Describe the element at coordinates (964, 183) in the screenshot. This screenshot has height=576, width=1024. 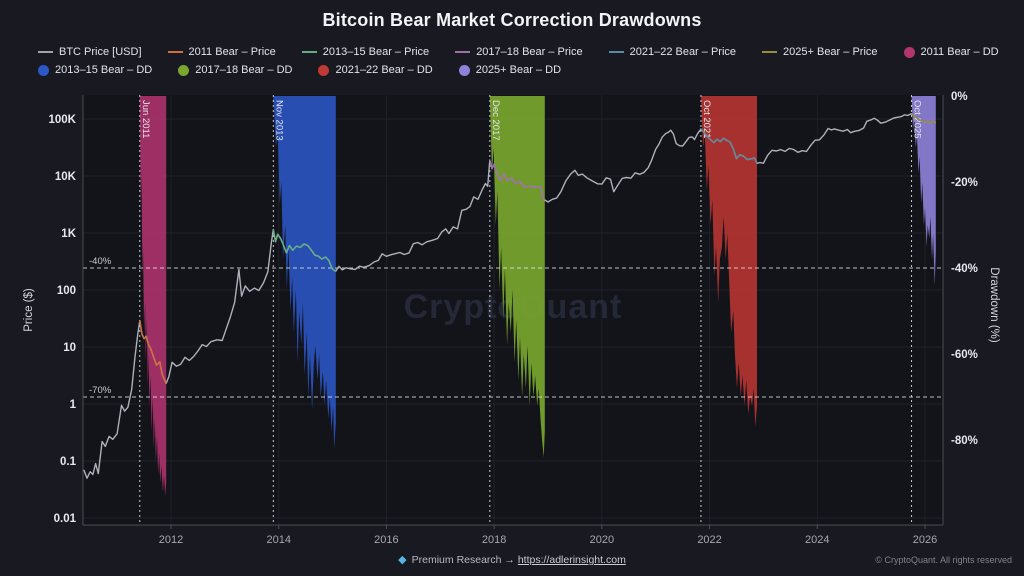
I see `drawdown-tick-label: -20%` at that location.